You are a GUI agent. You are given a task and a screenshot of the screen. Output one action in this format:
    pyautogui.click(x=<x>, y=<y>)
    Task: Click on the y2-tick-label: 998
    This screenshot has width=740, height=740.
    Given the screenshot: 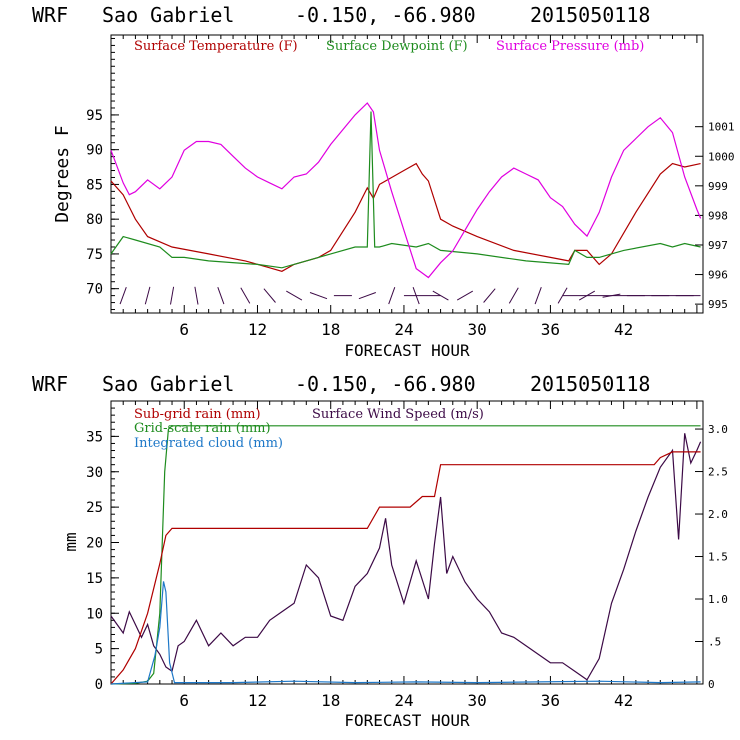 What is the action you would take?
    pyautogui.click(x=718, y=215)
    